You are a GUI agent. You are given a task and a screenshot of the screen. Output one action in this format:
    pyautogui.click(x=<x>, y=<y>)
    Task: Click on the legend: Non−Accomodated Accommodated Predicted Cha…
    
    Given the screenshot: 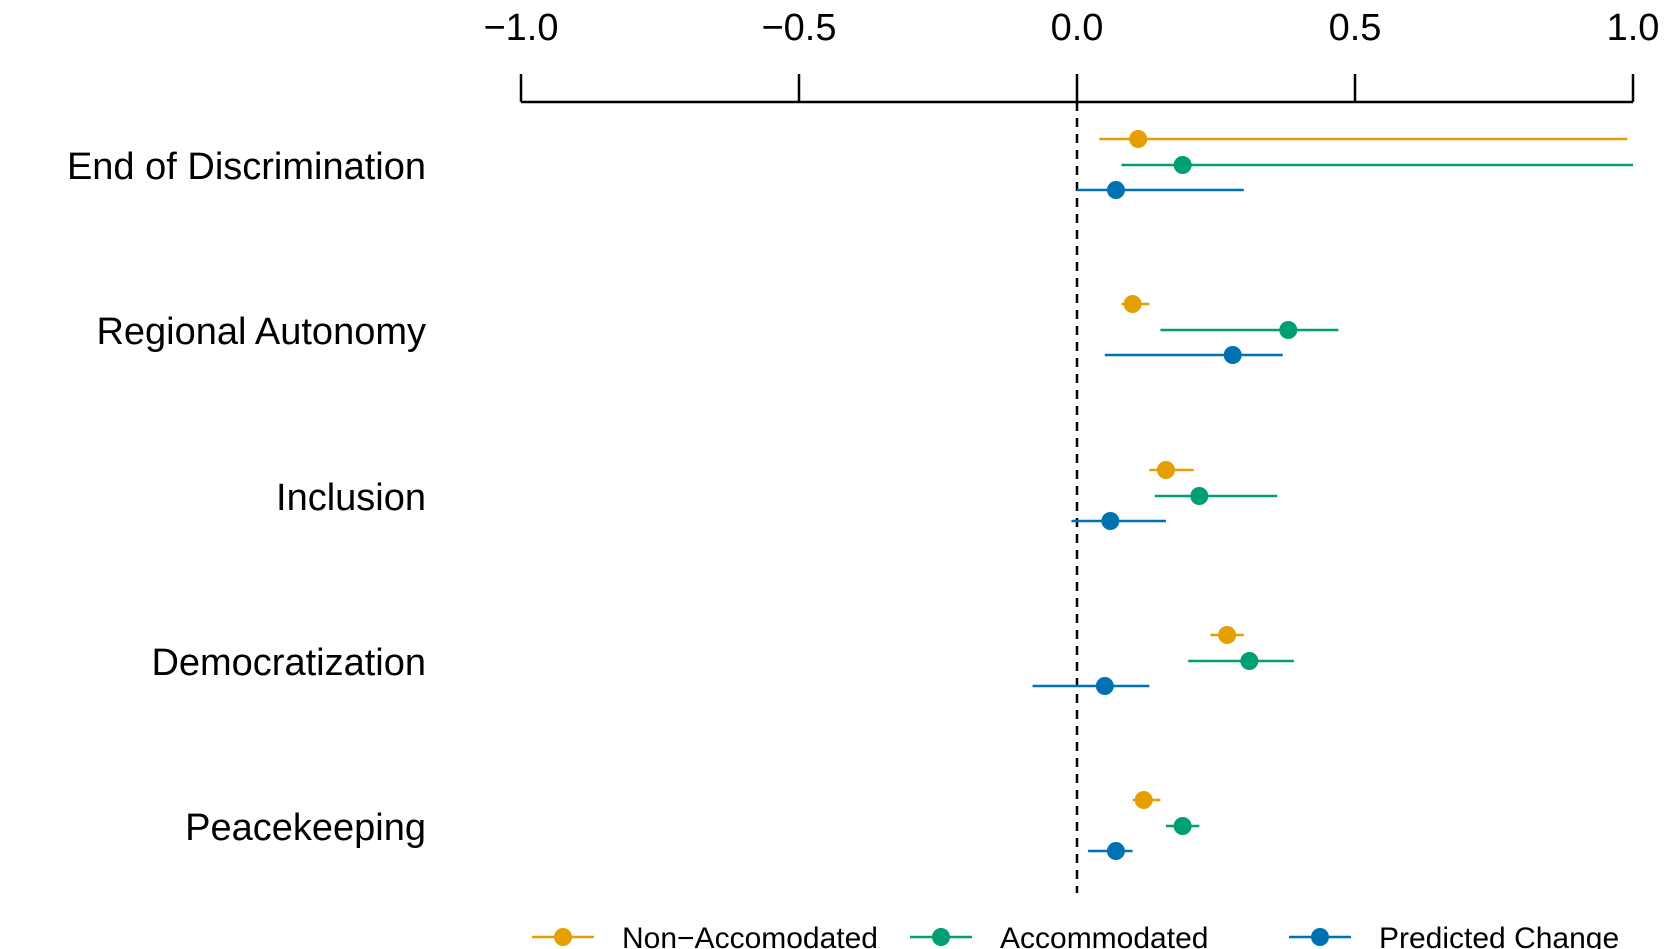 What is the action you would take?
    pyautogui.click(x=1075, y=935)
    